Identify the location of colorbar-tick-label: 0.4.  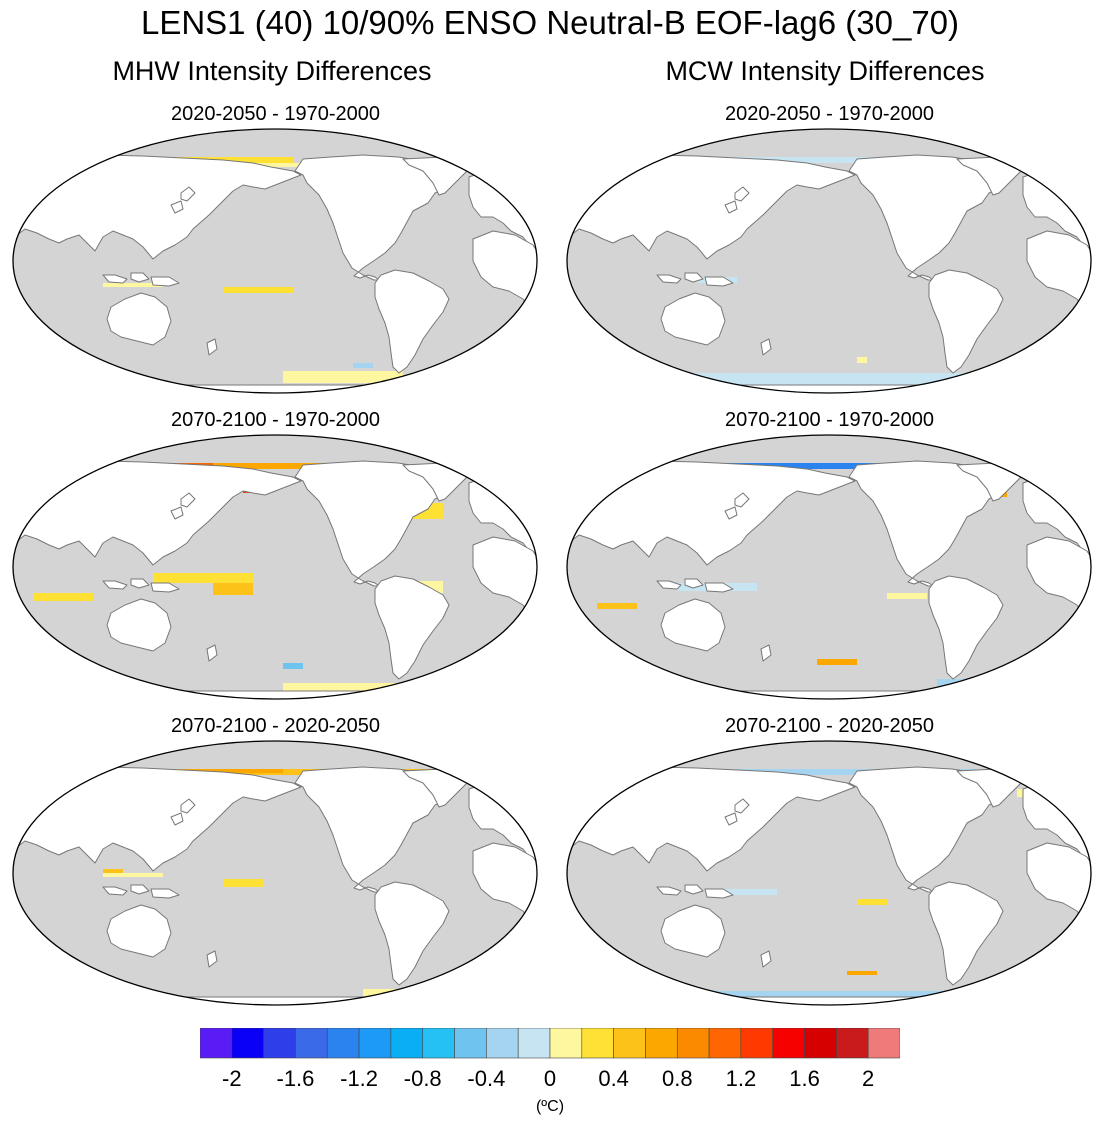
(613, 1078).